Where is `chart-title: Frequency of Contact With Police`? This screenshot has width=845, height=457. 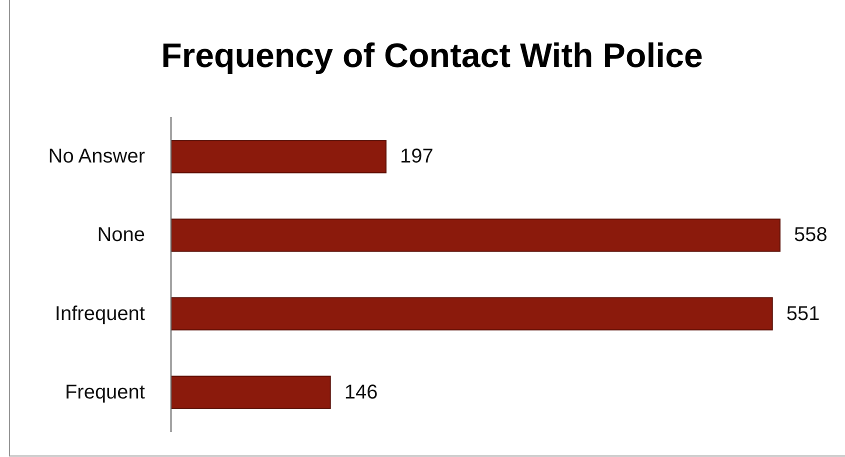 chart-title: Frequency of Contact With Police is located at coordinates (432, 56).